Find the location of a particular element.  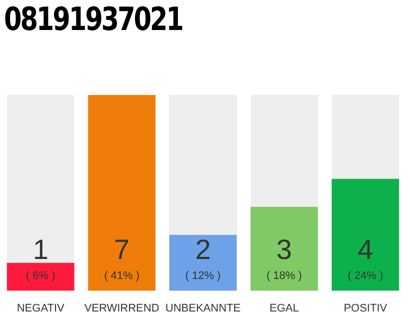

data-label: 1 is located at coordinates (40, 249).